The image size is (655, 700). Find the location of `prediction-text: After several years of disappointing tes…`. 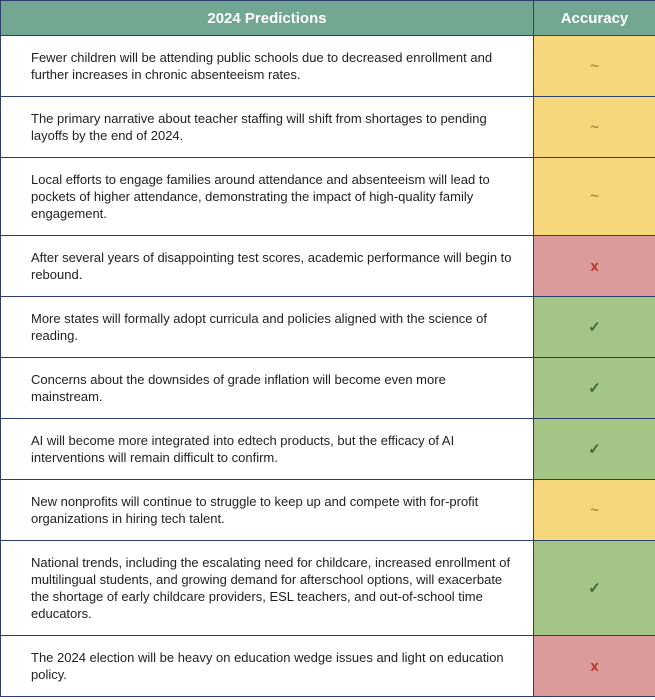

prediction-text: After several years of disappointing tes… is located at coordinates (267, 266).